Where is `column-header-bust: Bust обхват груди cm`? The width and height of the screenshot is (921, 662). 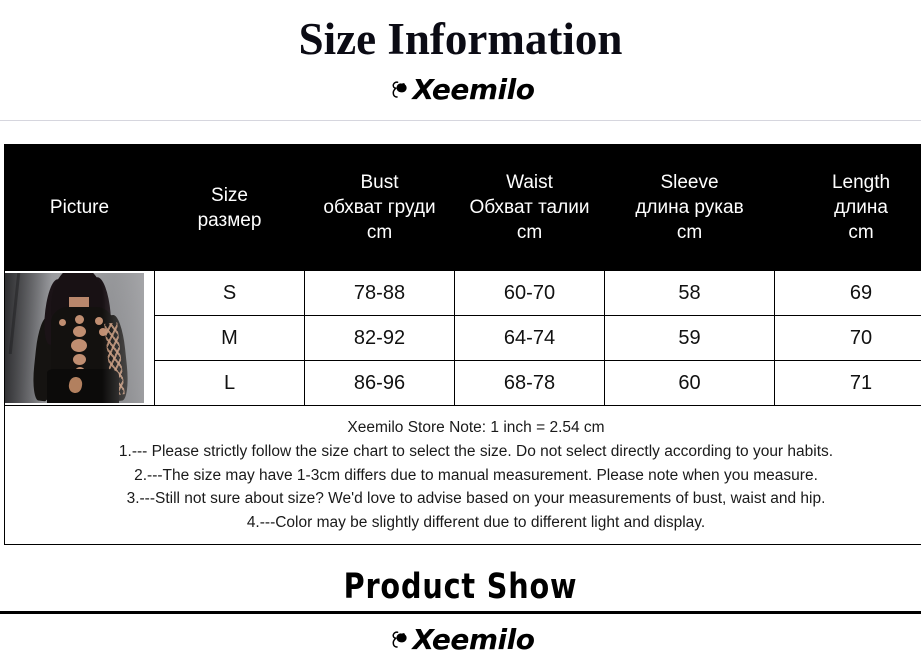 column-header-bust: Bust обхват груди cm is located at coordinates (379, 207).